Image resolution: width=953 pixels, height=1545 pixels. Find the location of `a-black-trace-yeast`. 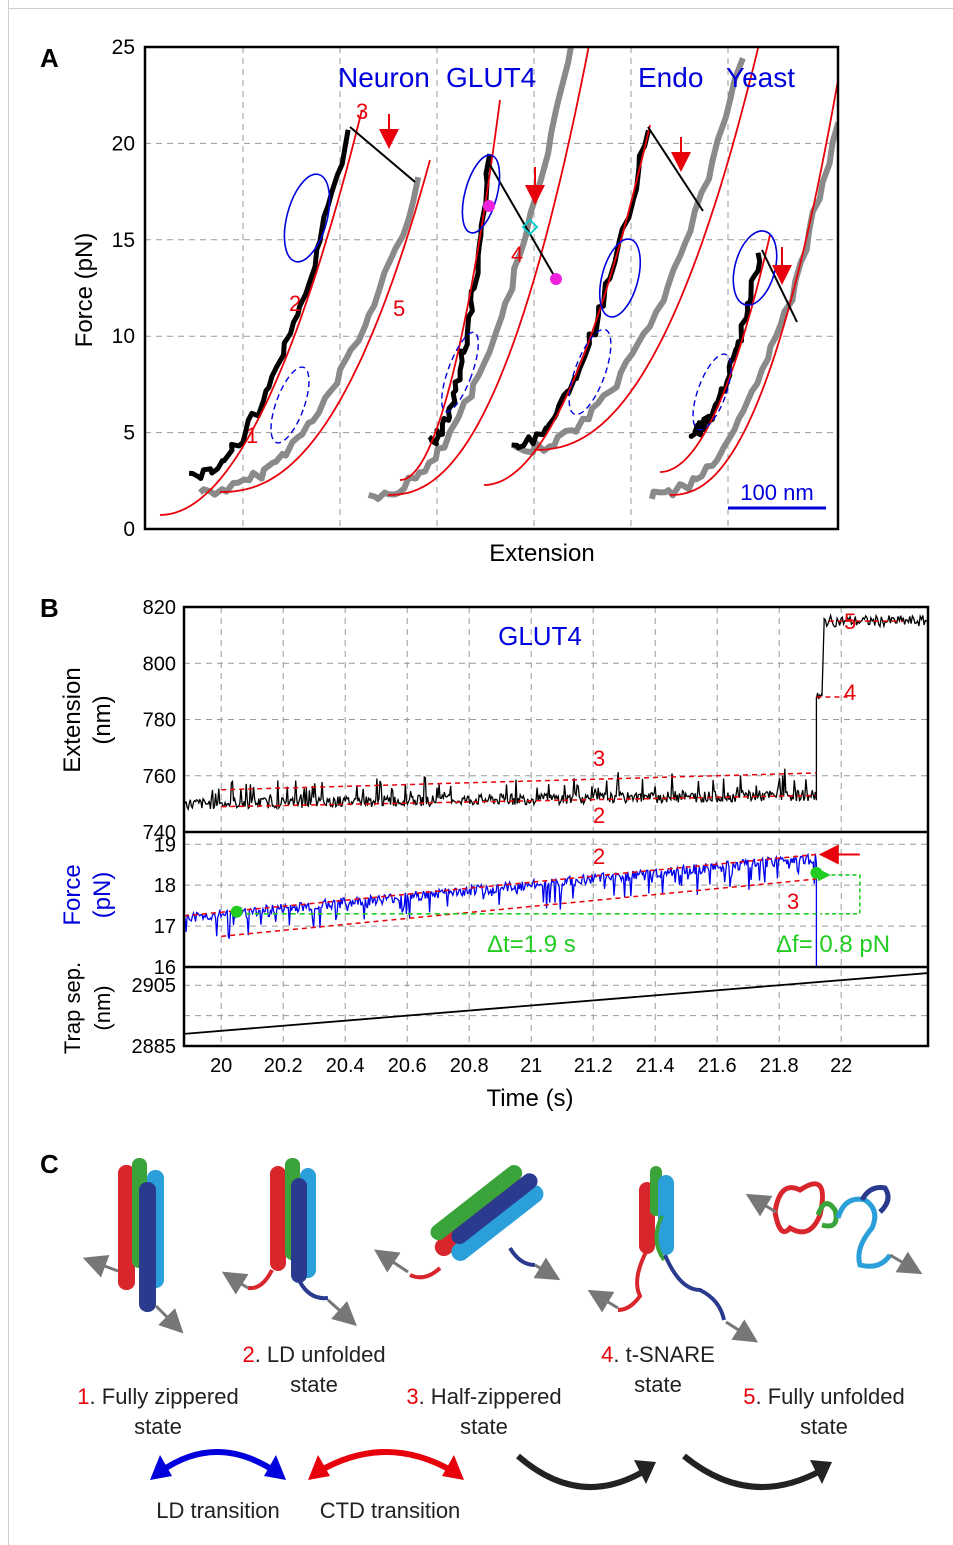

a-black-trace-yeast is located at coordinates (725, 345).